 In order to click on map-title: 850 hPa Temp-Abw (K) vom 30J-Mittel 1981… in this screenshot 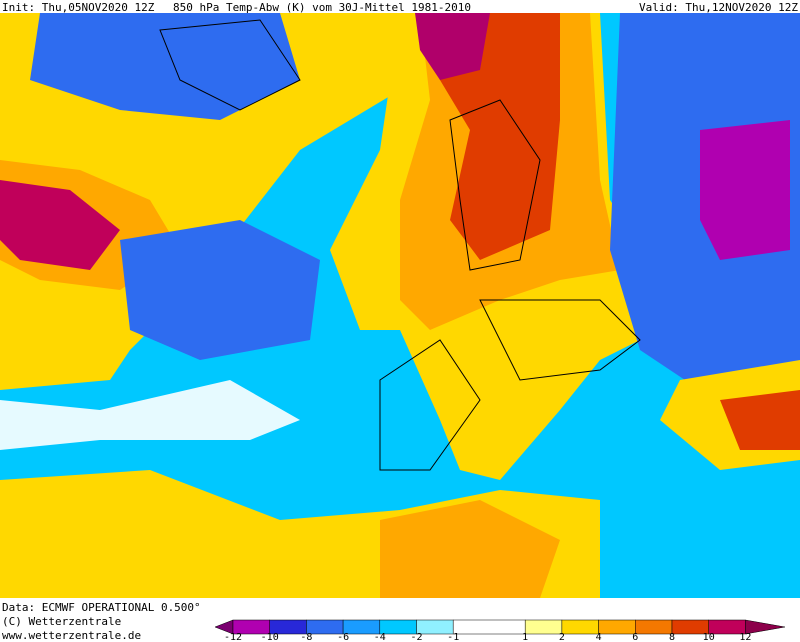, I will do `click(322, 7)`.